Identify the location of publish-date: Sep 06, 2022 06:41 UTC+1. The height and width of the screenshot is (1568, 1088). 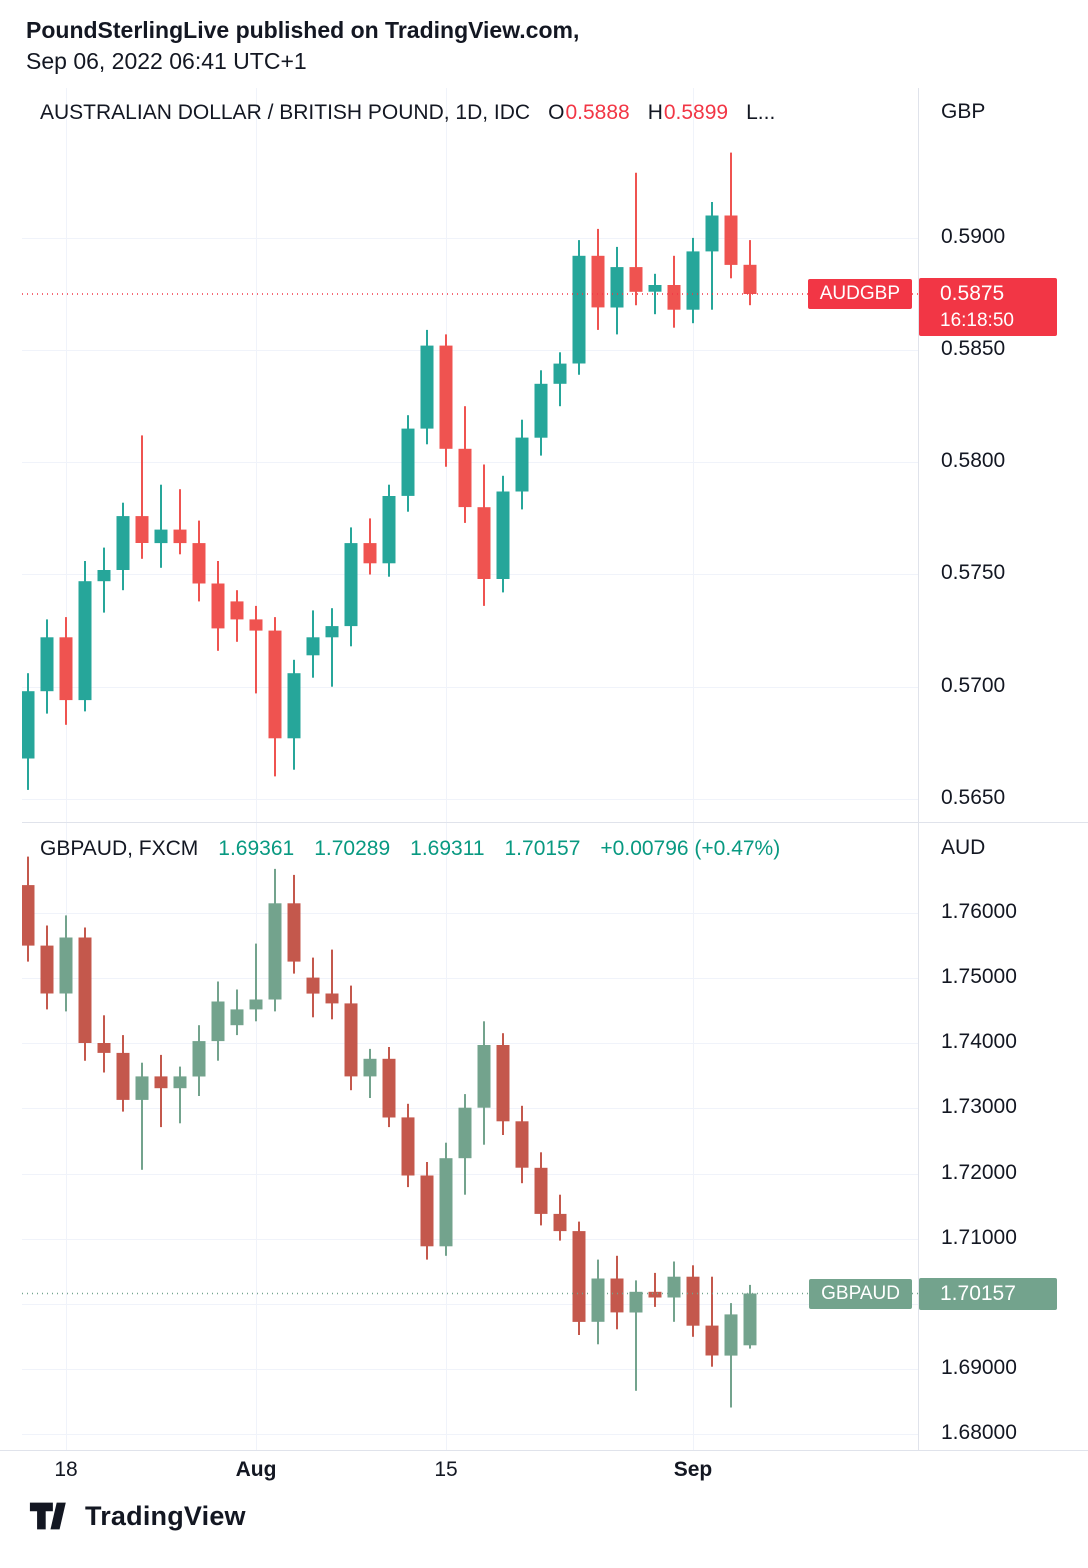
(166, 61).